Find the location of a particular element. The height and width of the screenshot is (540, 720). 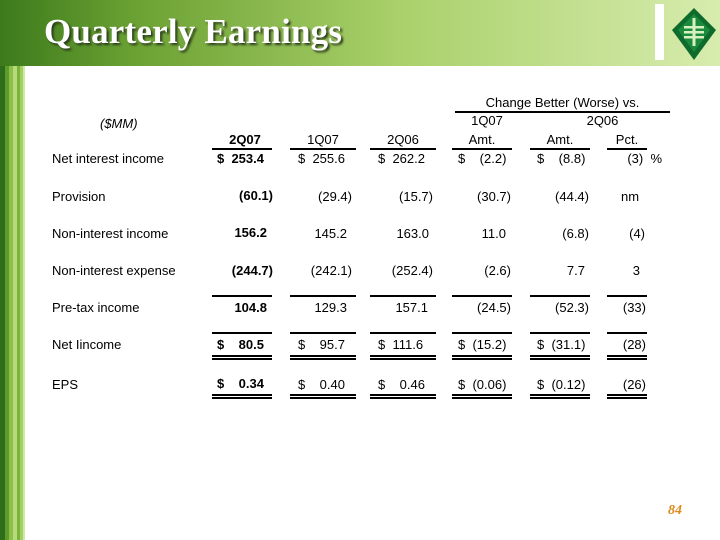

col-header-2q06-amt: Amt. is located at coordinates (560, 139).